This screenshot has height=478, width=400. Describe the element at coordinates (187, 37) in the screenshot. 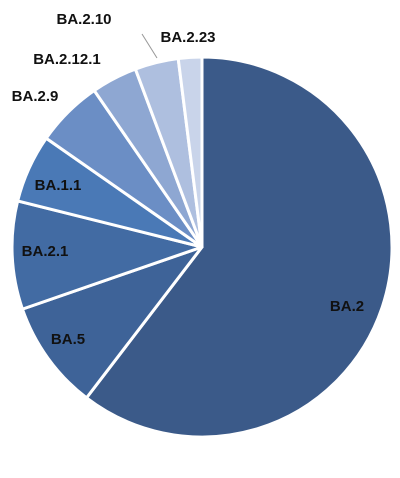

I see `slice-label: BA.2.23` at that location.